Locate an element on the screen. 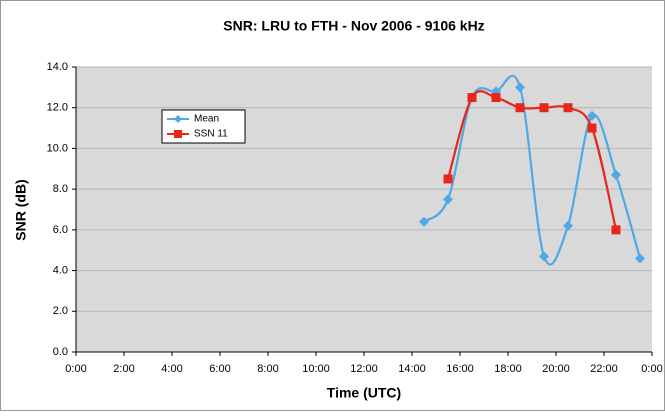  y-tick-label: 8.0 is located at coordinates (60, 189).